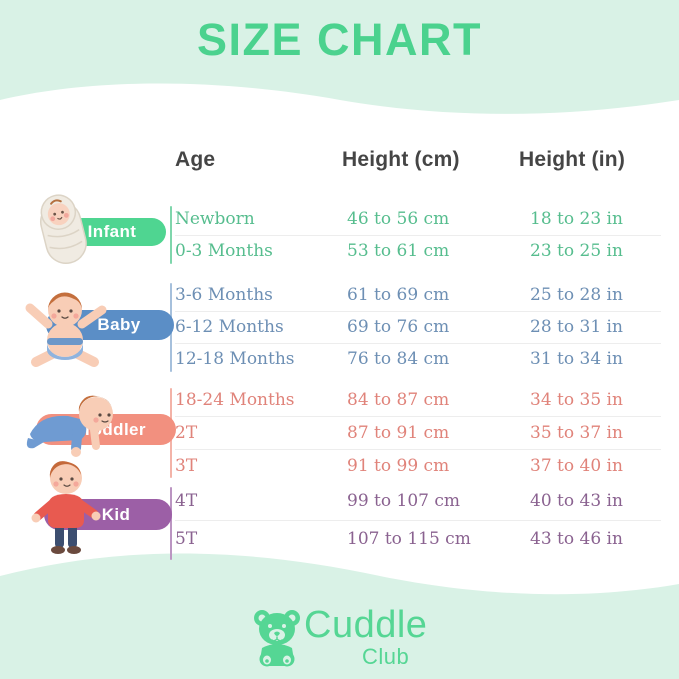  Describe the element at coordinates (66, 507) in the screenshot. I see `standing-kid-illustration` at that location.